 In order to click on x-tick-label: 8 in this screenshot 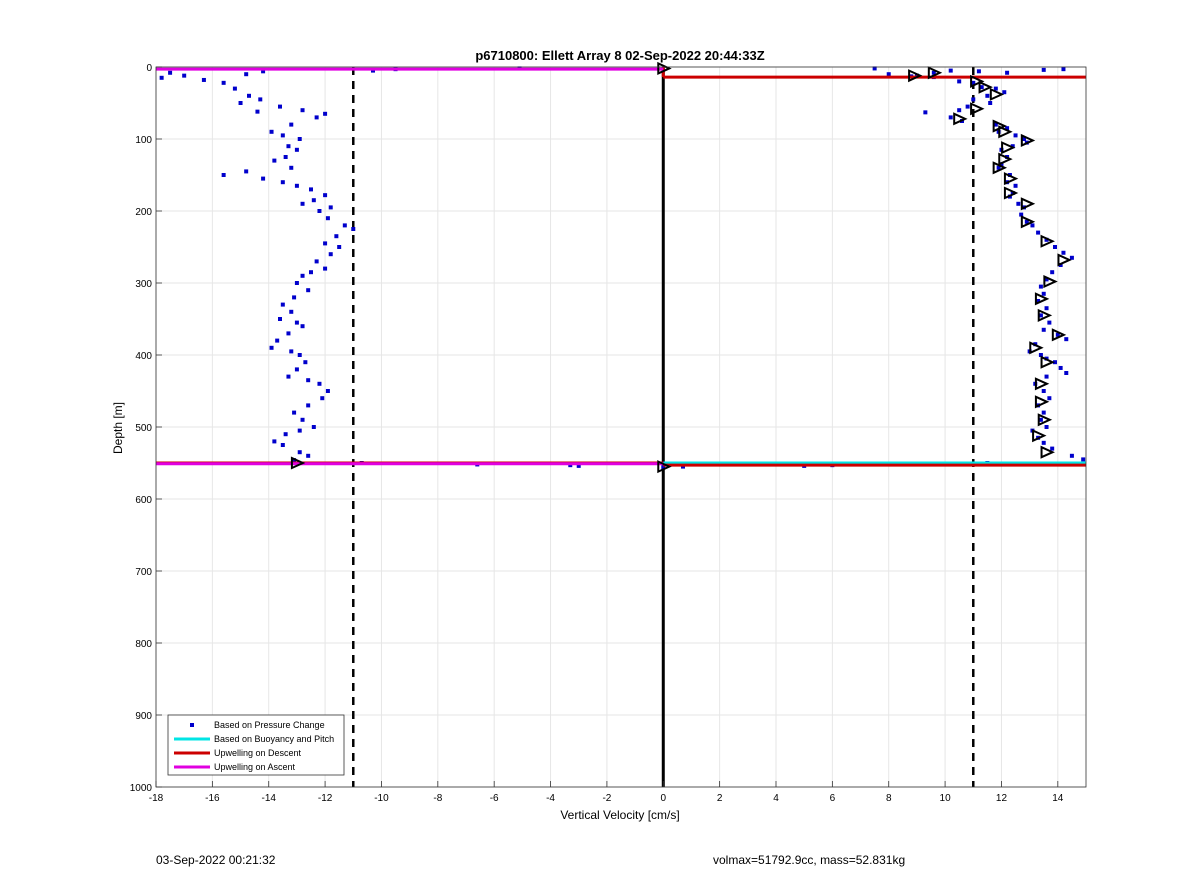, I will do `click(889, 798)`.